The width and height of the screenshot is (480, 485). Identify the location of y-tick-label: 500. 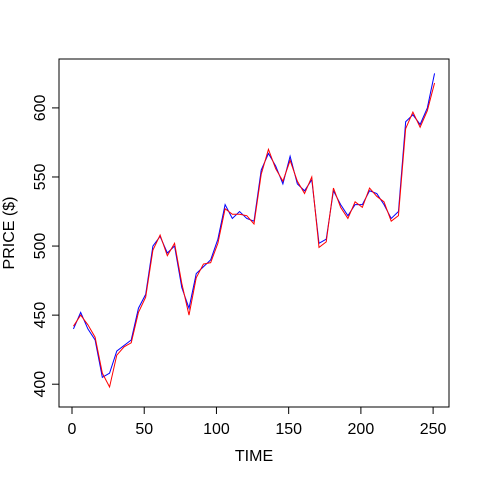
(40, 246).